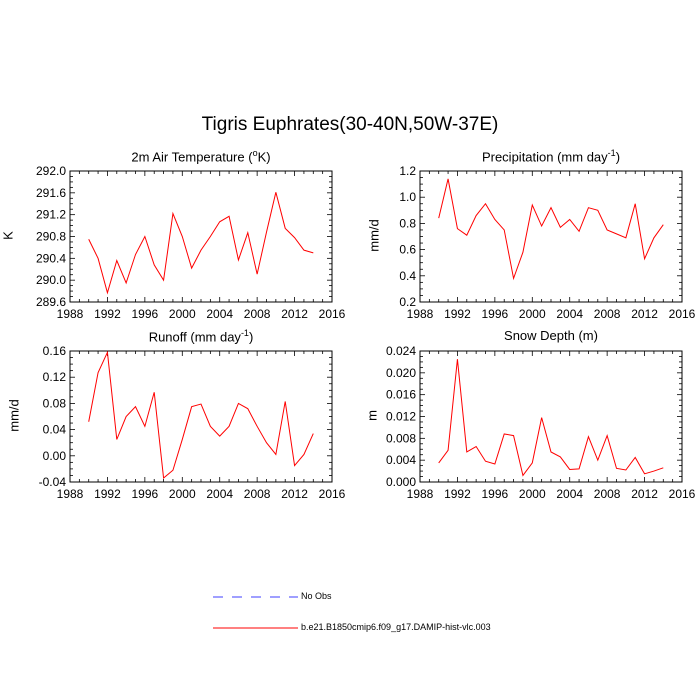  Describe the element at coordinates (401, 460) in the screenshot. I see `y-tick-label-snow-depth: 0.004` at that location.